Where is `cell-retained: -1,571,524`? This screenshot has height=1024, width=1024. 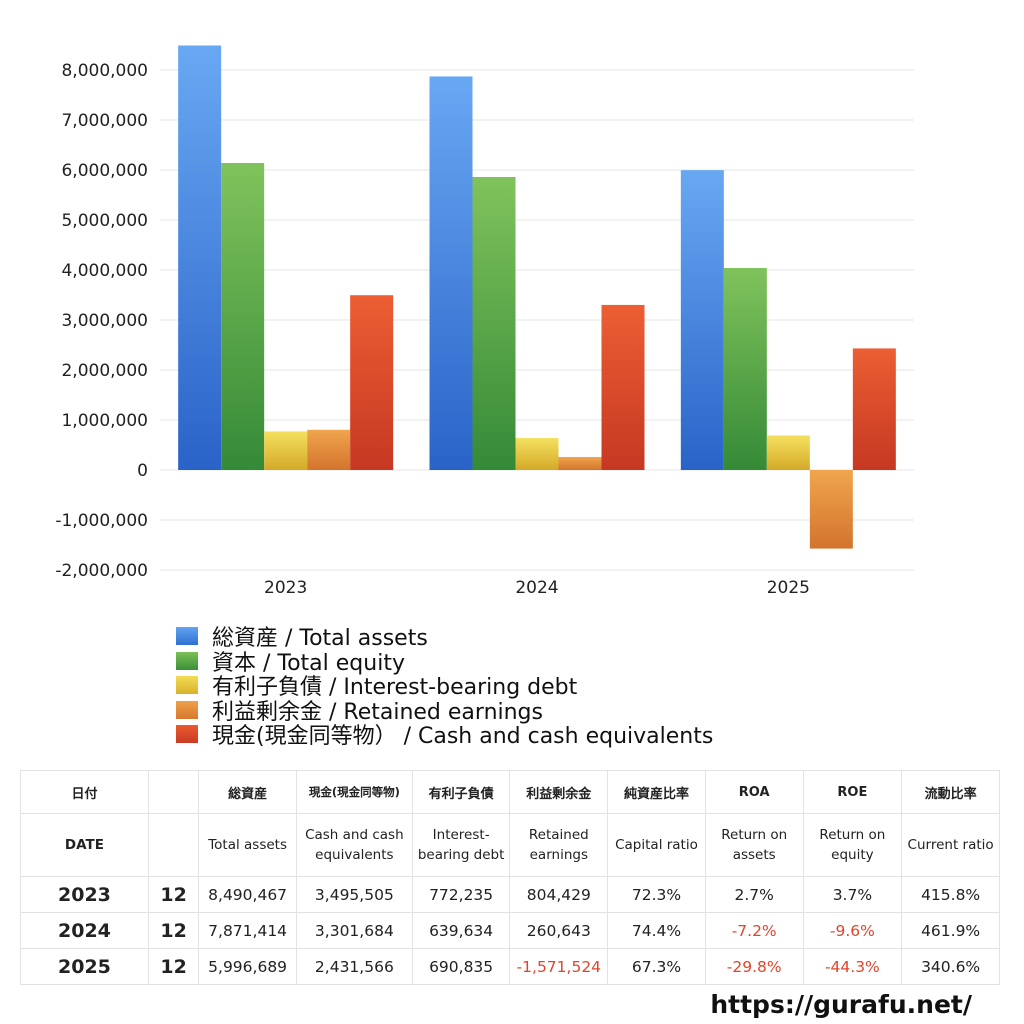 cell-retained: -1,571,524 is located at coordinates (559, 966).